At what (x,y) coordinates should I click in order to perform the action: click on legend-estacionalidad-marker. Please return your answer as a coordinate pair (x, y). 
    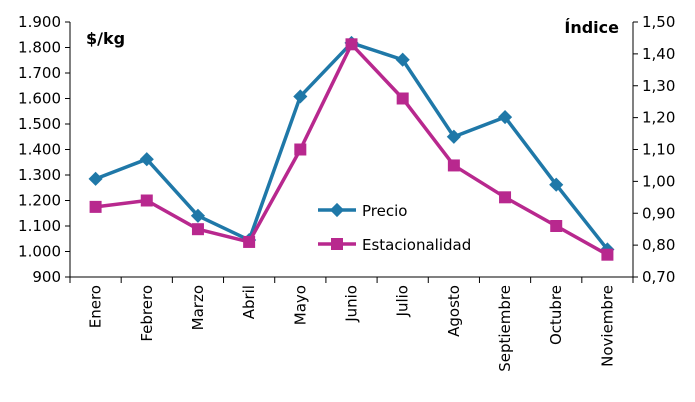
    Looking at the image, I should click on (337, 244).